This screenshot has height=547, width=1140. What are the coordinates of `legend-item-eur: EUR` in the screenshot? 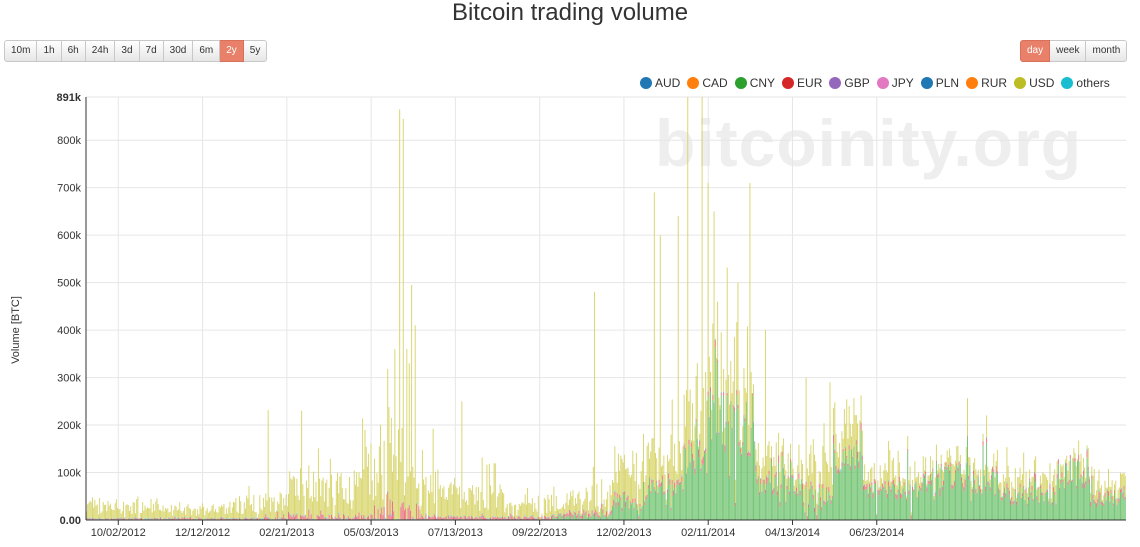 It's located at (802, 83).